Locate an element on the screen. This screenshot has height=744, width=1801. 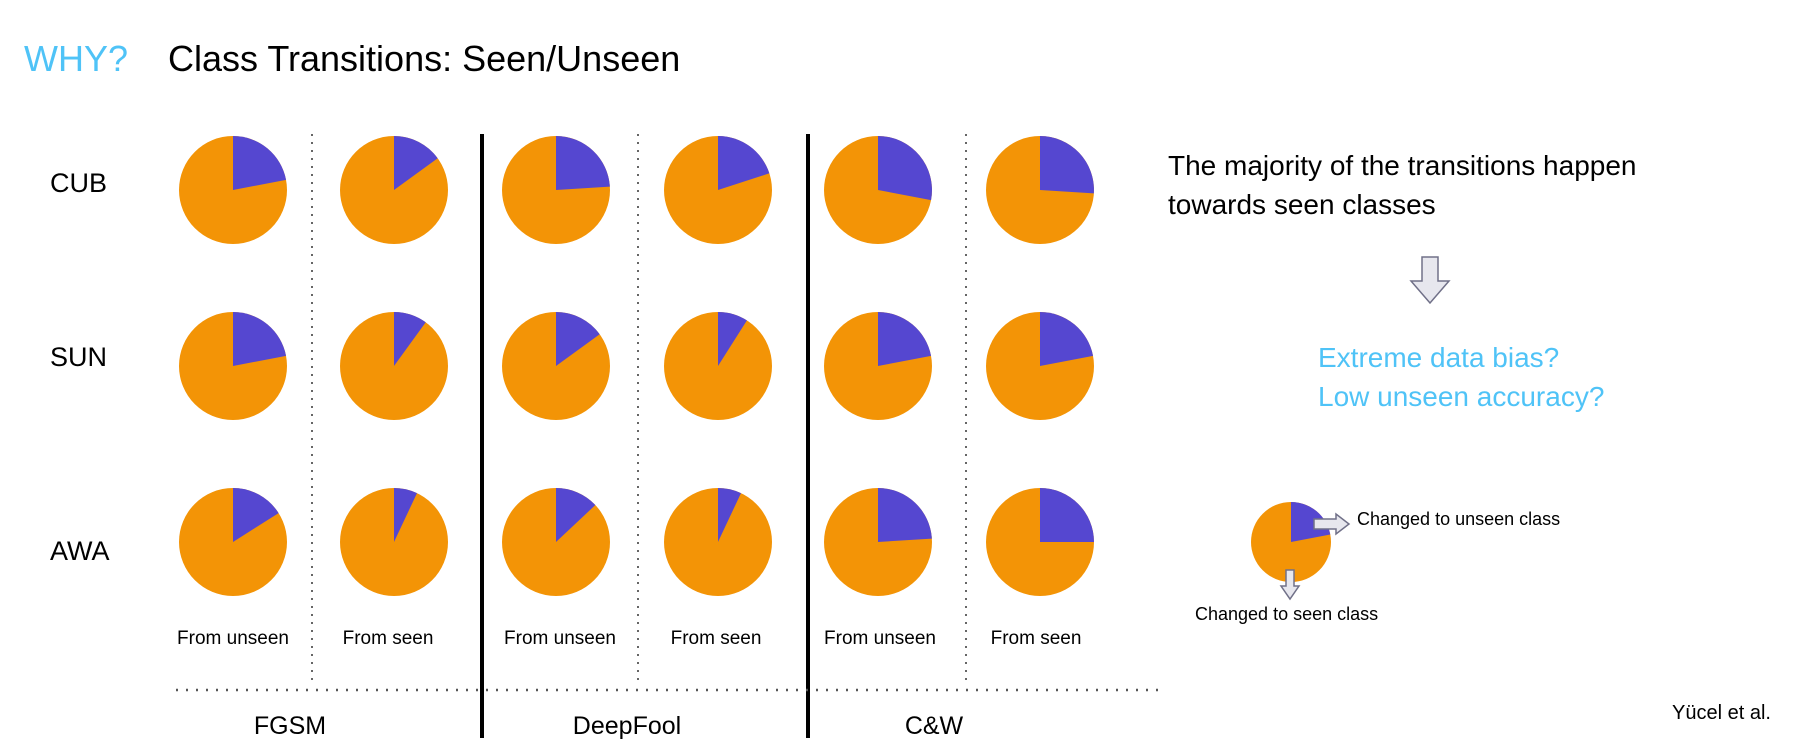
down-arrow-icon is located at coordinates (1430, 280).